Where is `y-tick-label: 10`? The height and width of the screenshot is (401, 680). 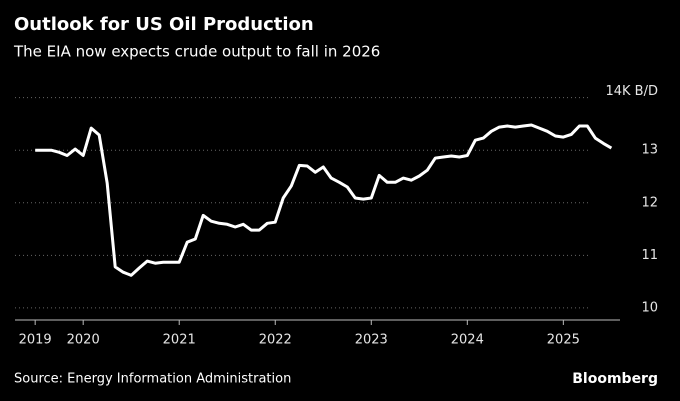 y-tick-label: 10 is located at coordinates (649, 307).